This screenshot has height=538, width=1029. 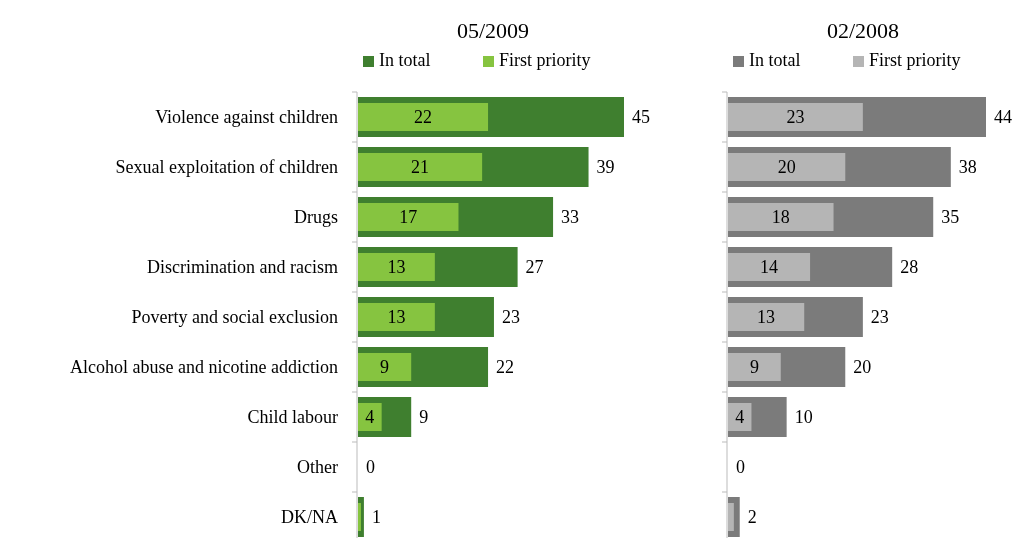 What do you see at coordinates (534, 267) in the screenshot?
I see `data-label: 27` at bounding box center [534, 267].